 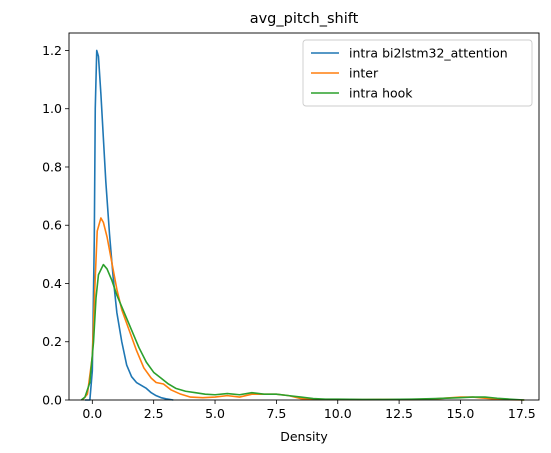 What do you see at coordinates (304, 436) in the screenshot?
I see `x-axis-label: Density` at bounding box center [304, 436].